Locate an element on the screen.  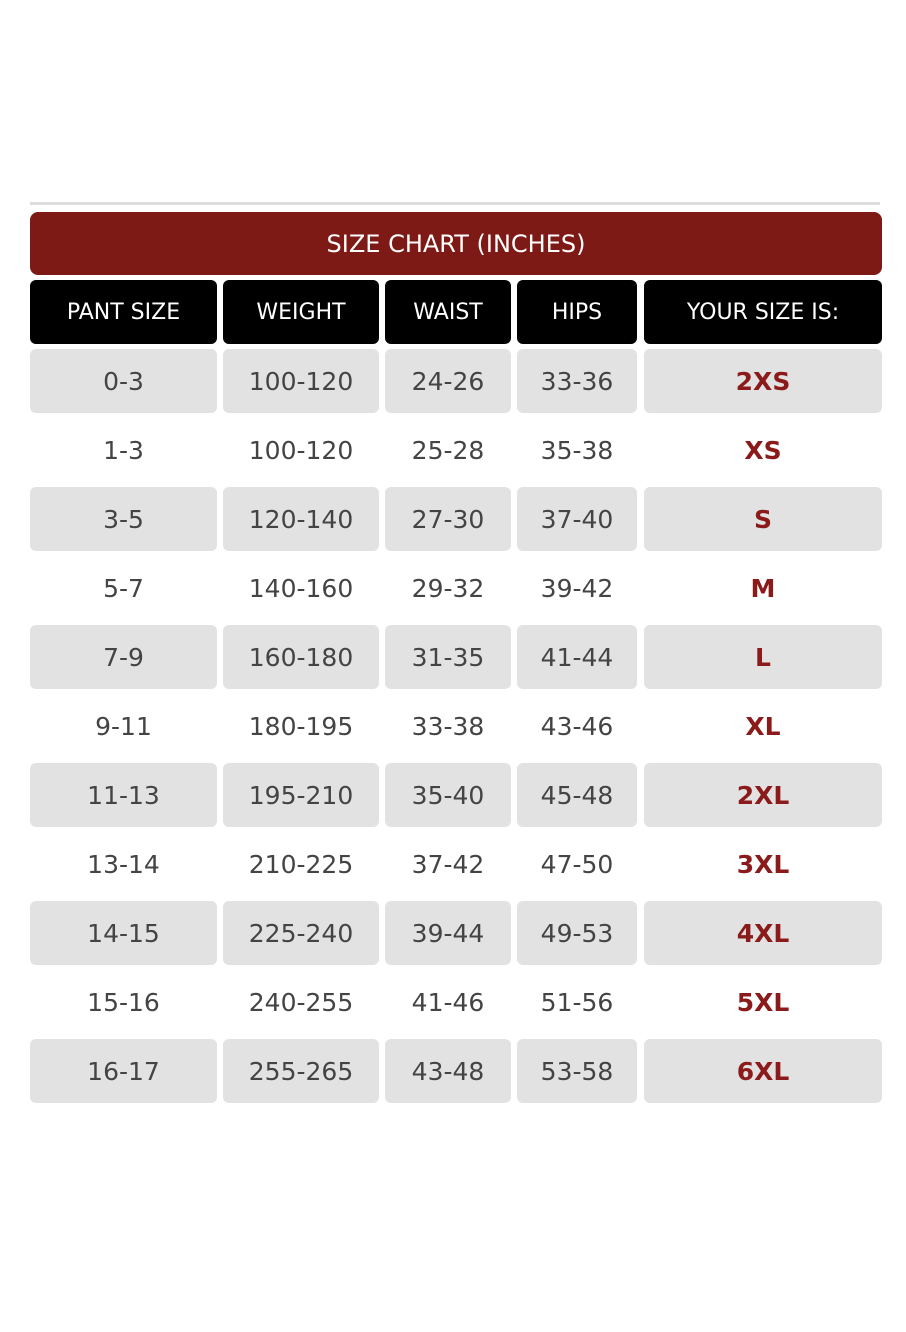
table-cell: 9-11 is located at coordinates (123, 726).